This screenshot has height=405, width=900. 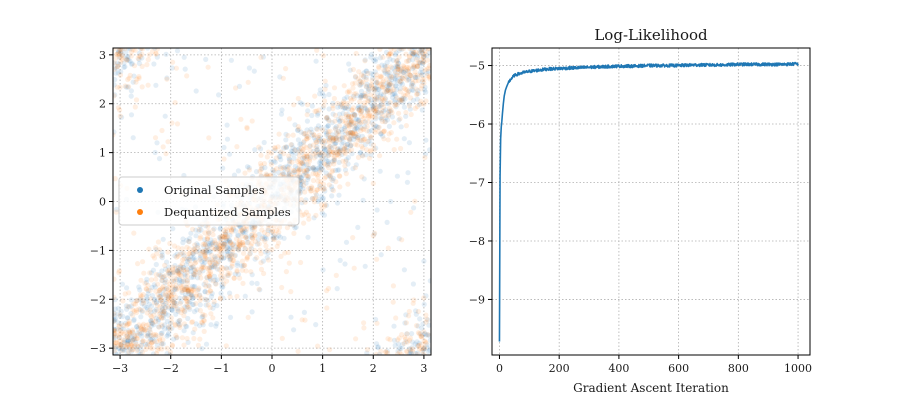 What do you see at coordinates (98, 348) in the screenshot?
I see `scatter-ytick-label: −3` at bounding box center [98, 348].